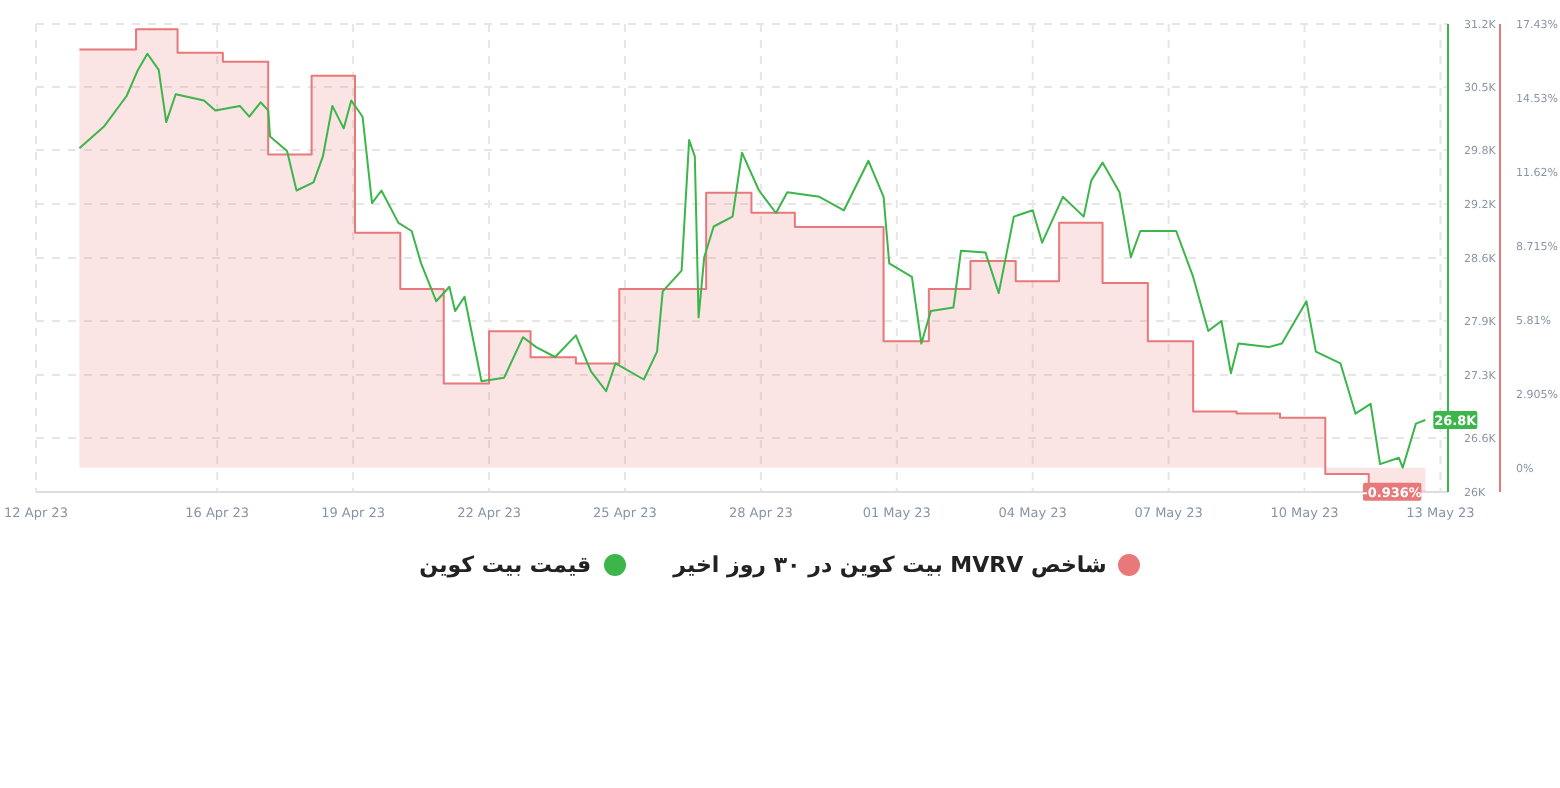  What do you see at coordinates (890, 565) in the screenshot?
I see `legend-label: شاخص MVRV بیت کوین در ۳۰ روز اخیر` at bounding box center [890, 565].